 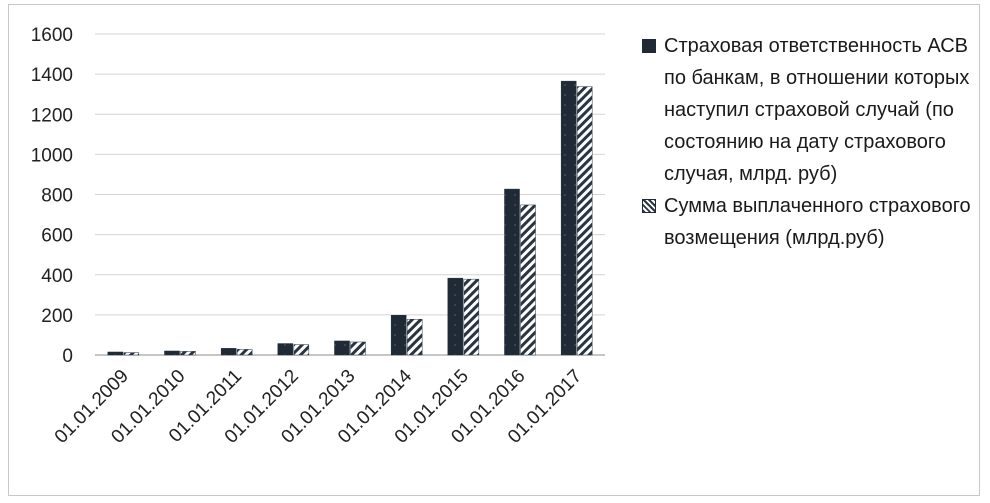 I want to click on y-tick-label: 1000, so click(x=52, y=155).